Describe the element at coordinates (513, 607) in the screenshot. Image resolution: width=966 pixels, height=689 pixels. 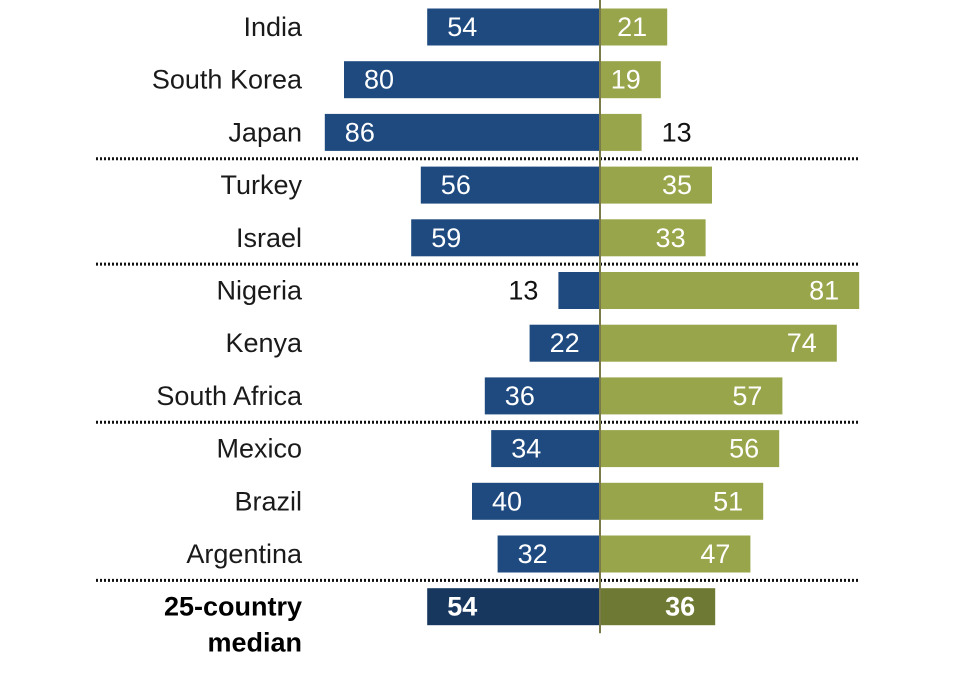
I see `bar-left-median` at that location.